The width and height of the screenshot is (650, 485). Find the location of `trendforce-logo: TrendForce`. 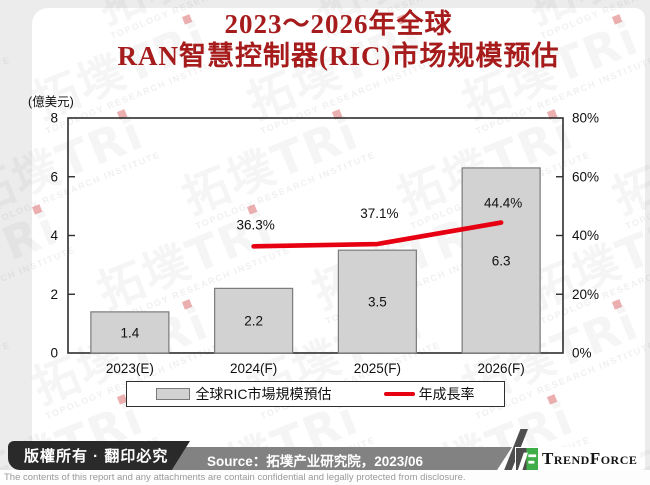

trendforce-logo: TrendForce is located at coordinates (578, 459).